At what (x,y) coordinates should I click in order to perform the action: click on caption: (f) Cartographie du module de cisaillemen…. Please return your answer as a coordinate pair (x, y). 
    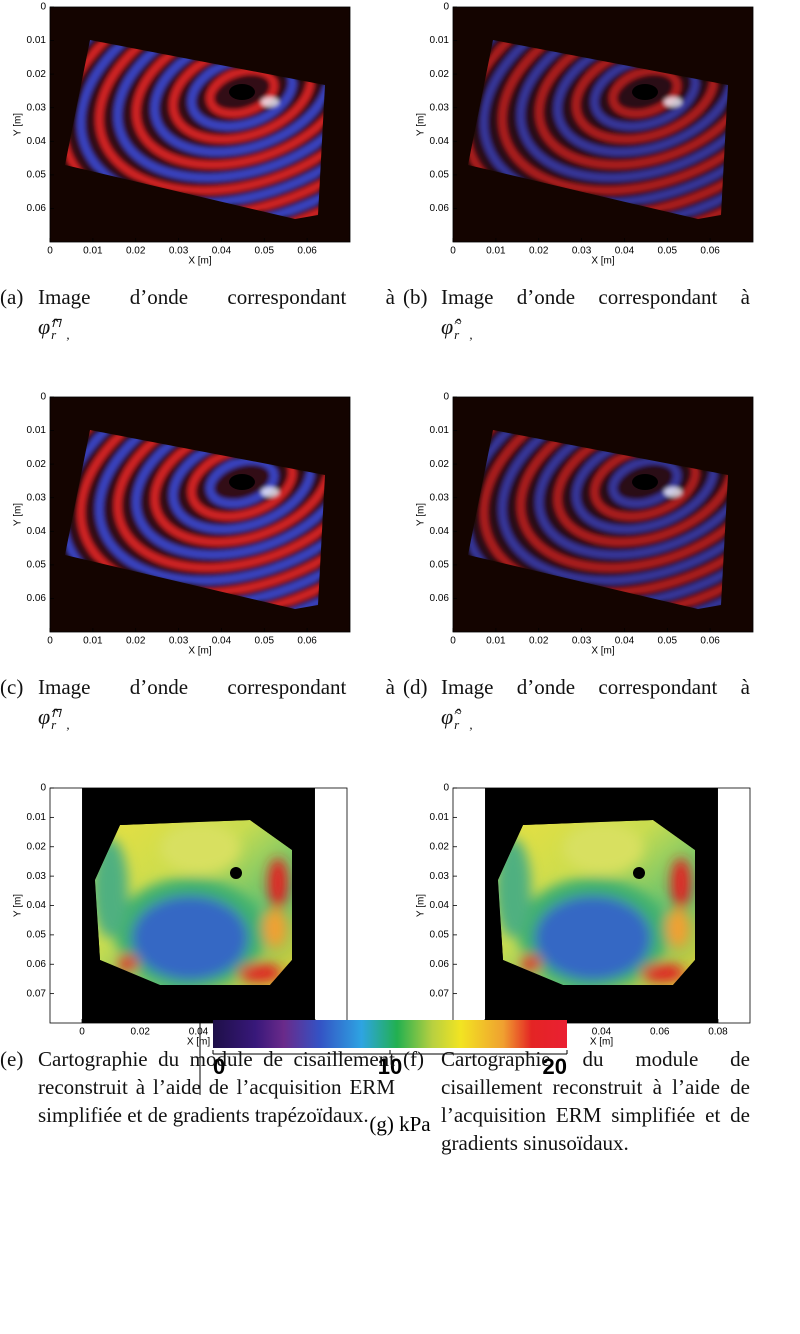
    Looking at the image, I should click on (576, 1105).